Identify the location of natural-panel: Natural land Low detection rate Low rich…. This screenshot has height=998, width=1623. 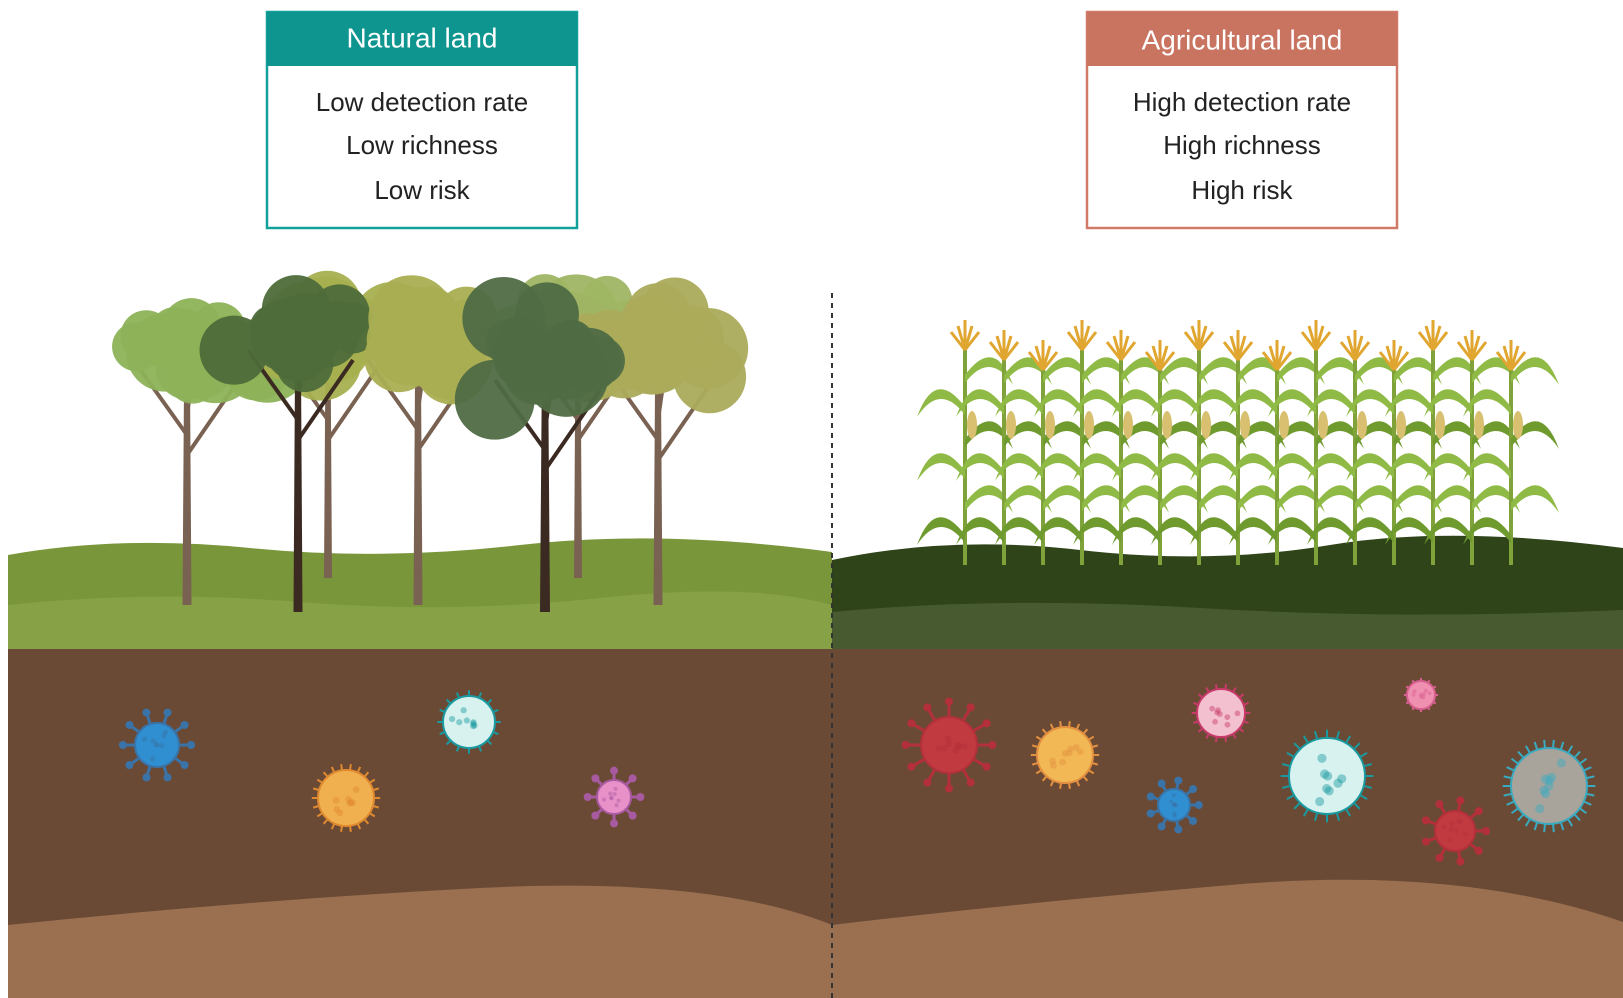
(422, 120).